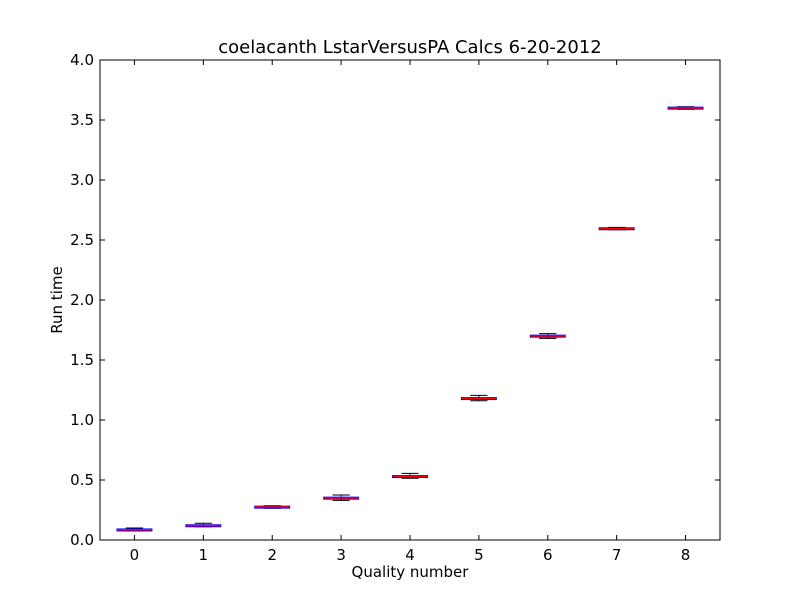  Describe the element at coordinates (410, 555) in the screenshot. I see `x-tick-label: 4` at that location.